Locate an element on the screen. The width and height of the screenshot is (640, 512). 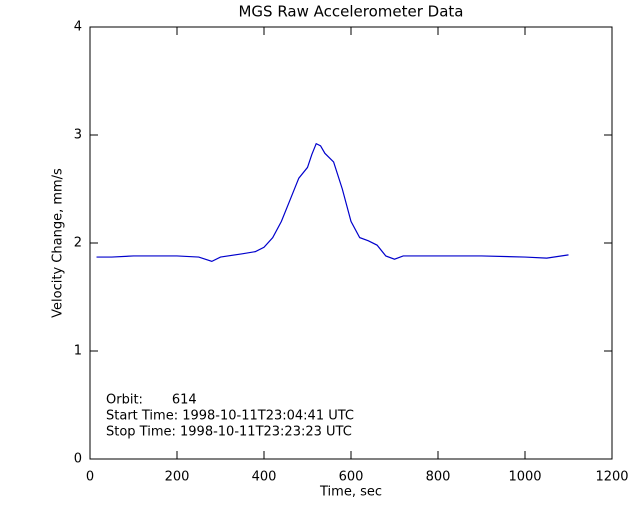
x-tick-label: 1200 is located at coordinates (611, 477).